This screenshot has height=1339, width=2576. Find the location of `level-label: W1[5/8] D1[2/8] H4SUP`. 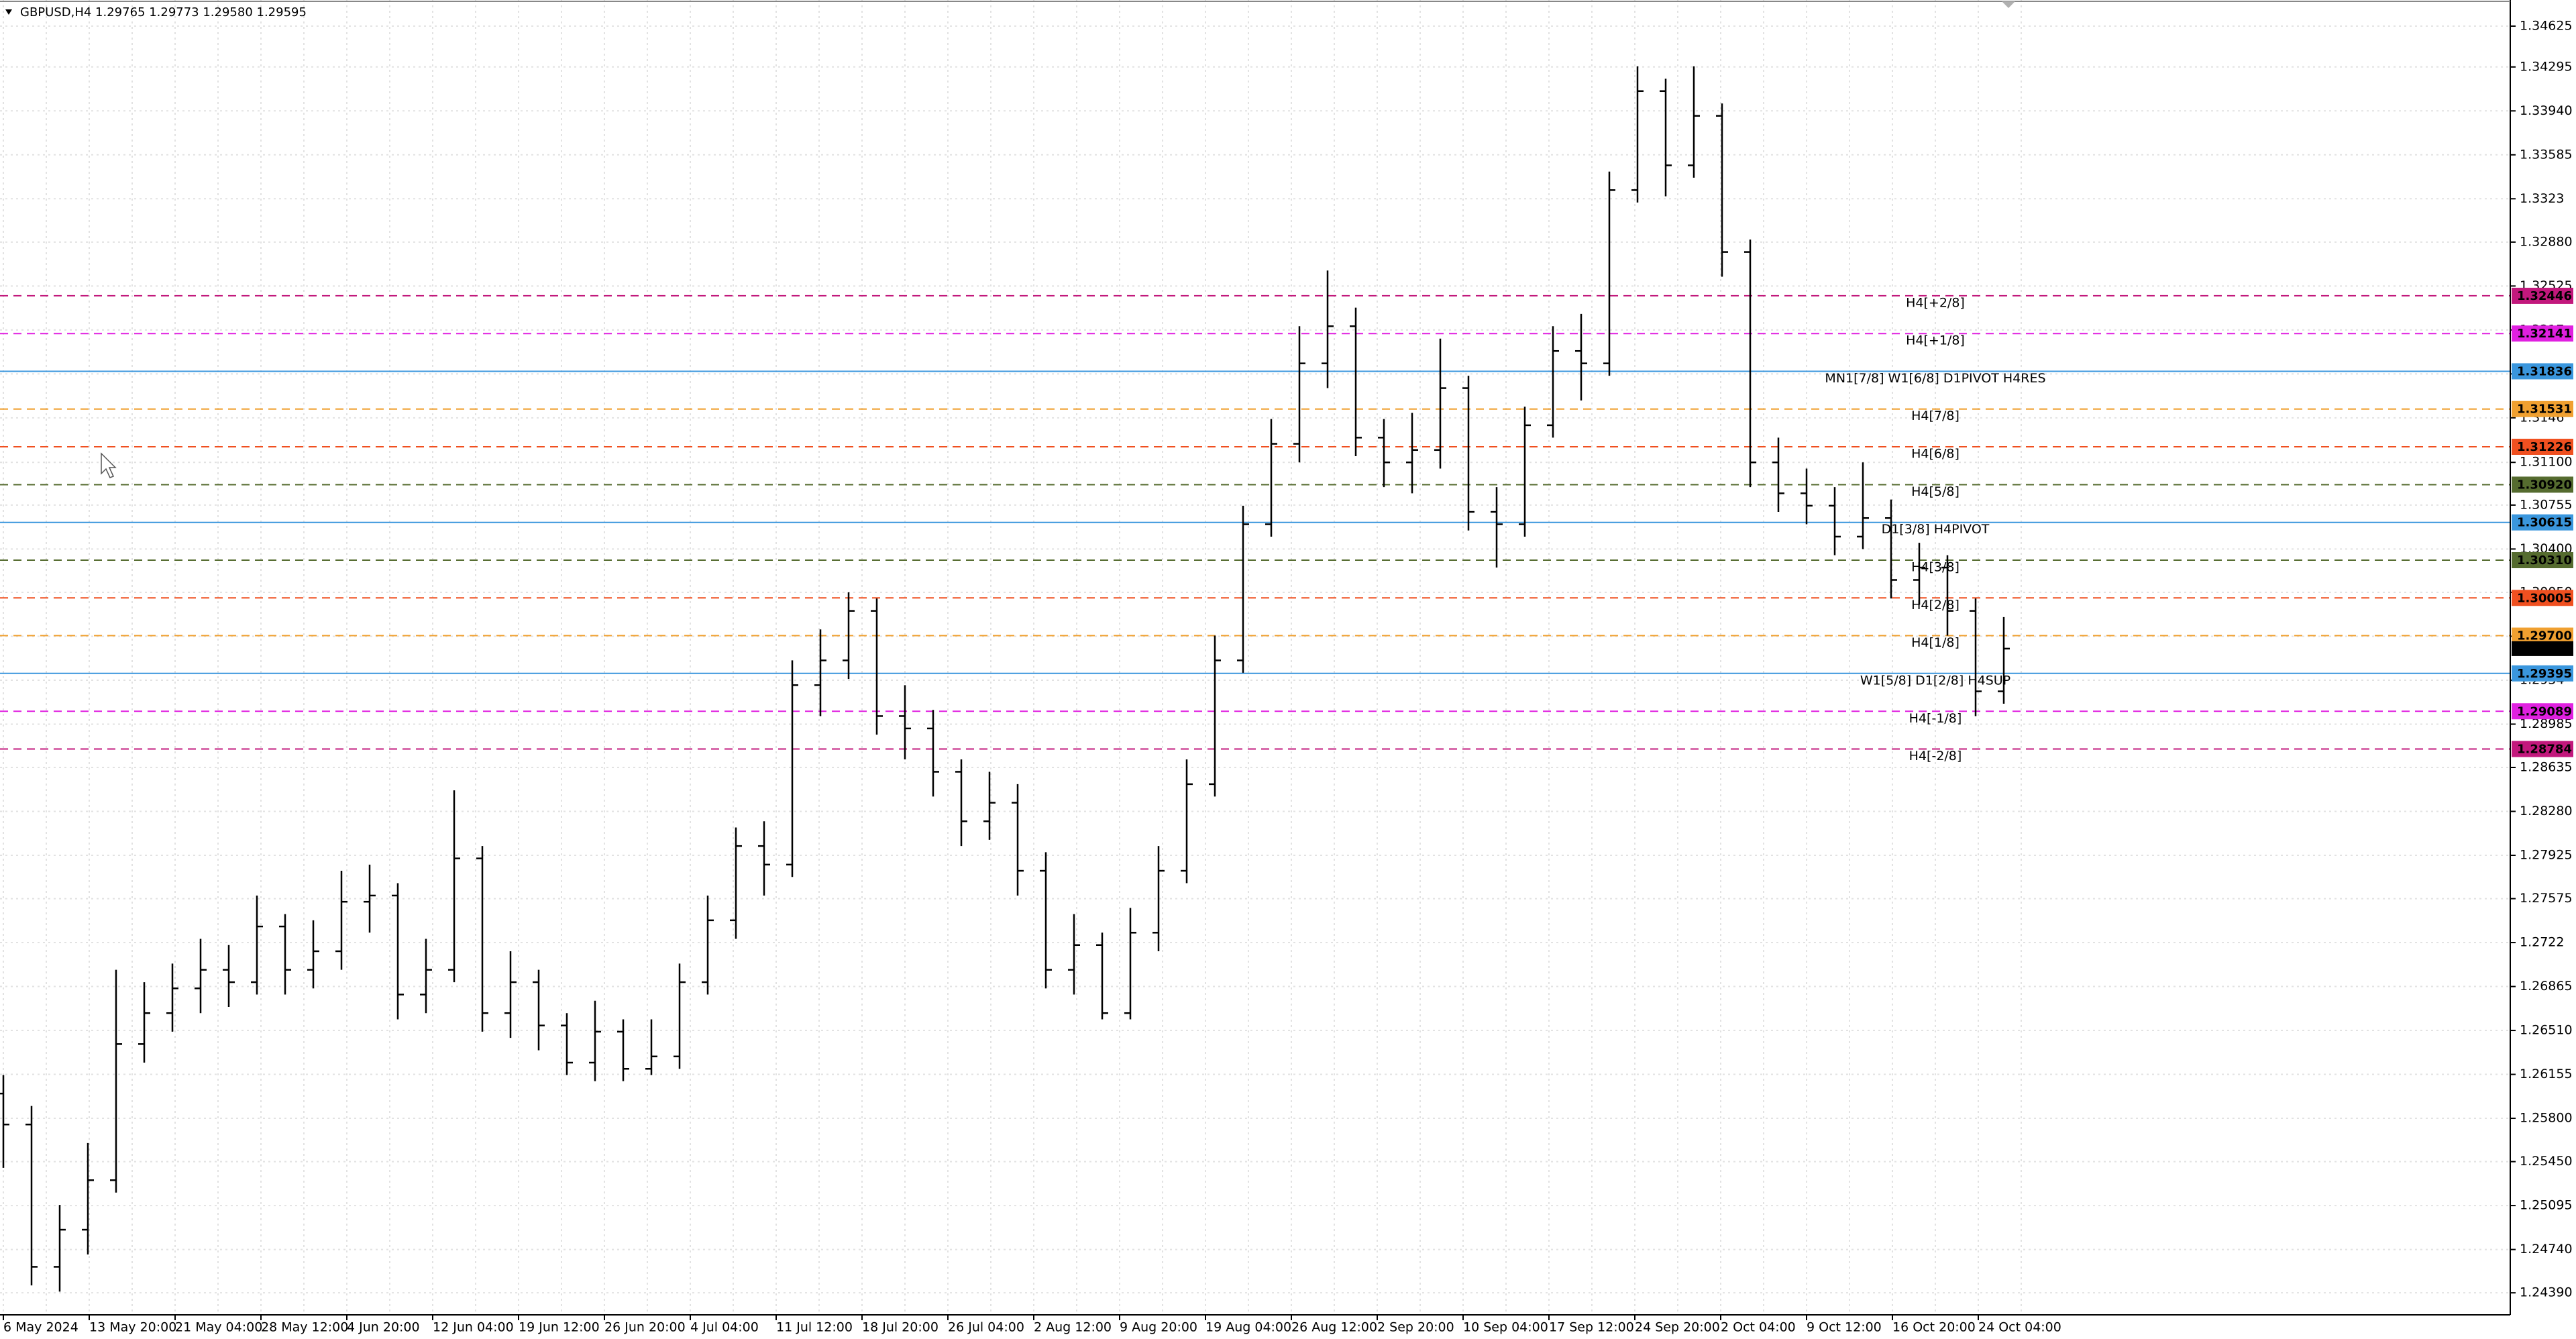

level-label: W1[5/8] D1[2/8] H4SUP is located at coordinates (1935, 680).